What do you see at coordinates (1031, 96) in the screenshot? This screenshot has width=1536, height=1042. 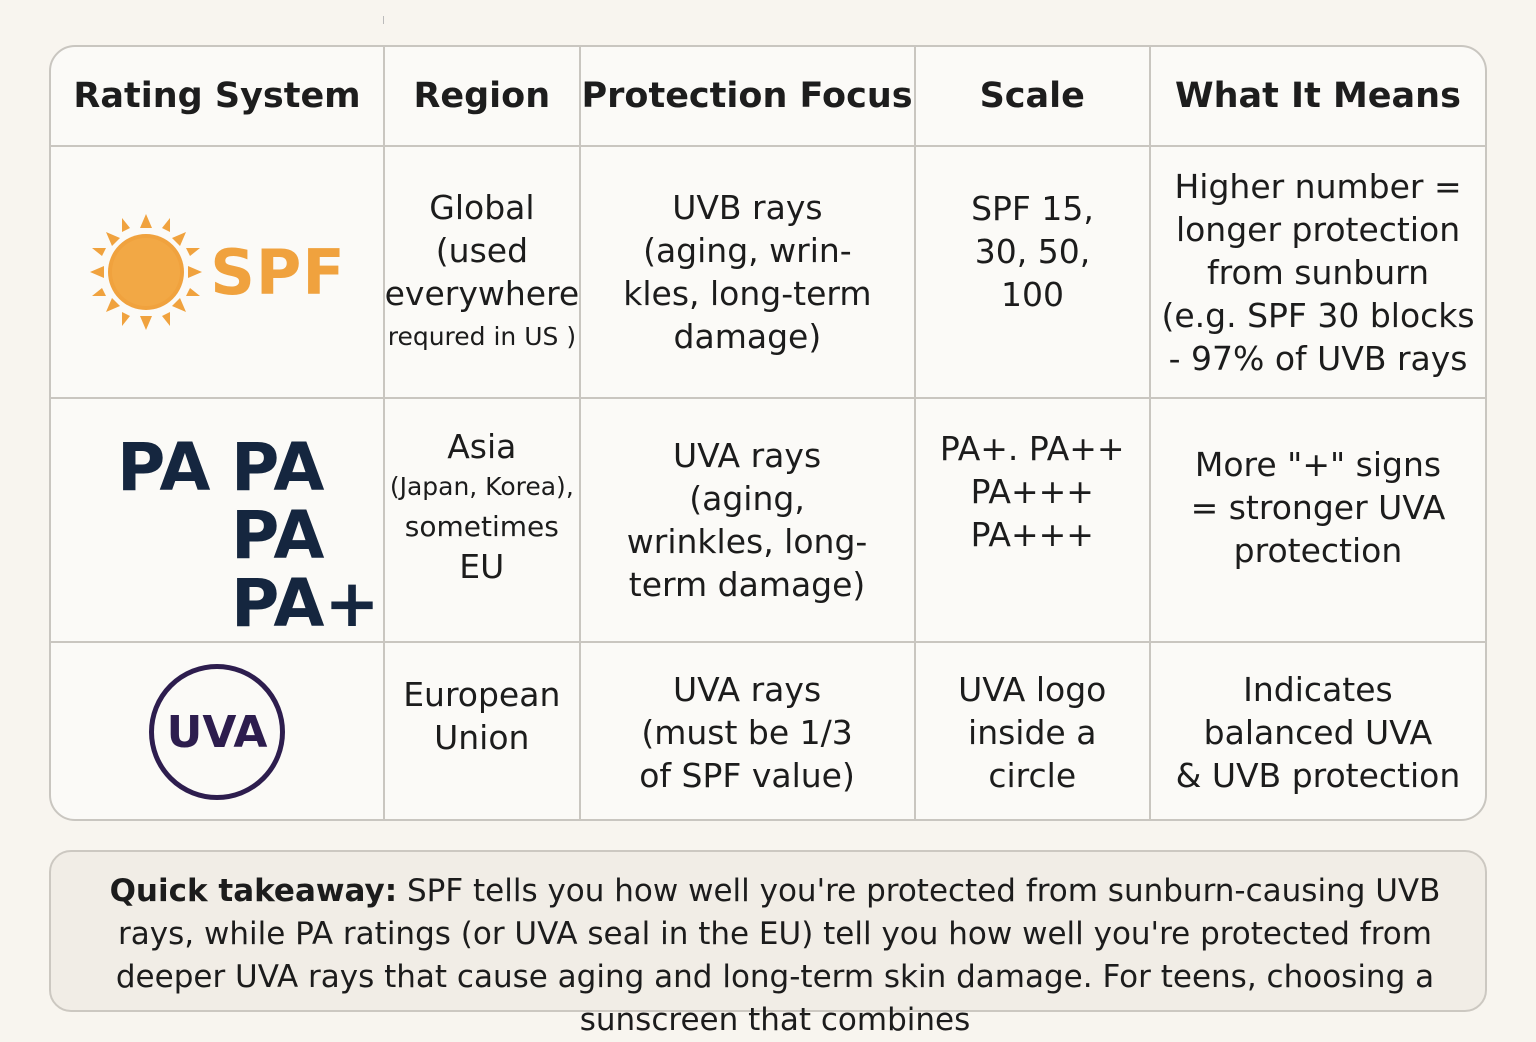 I see `header-scale: Scale` at bounding box center [1031, 96].